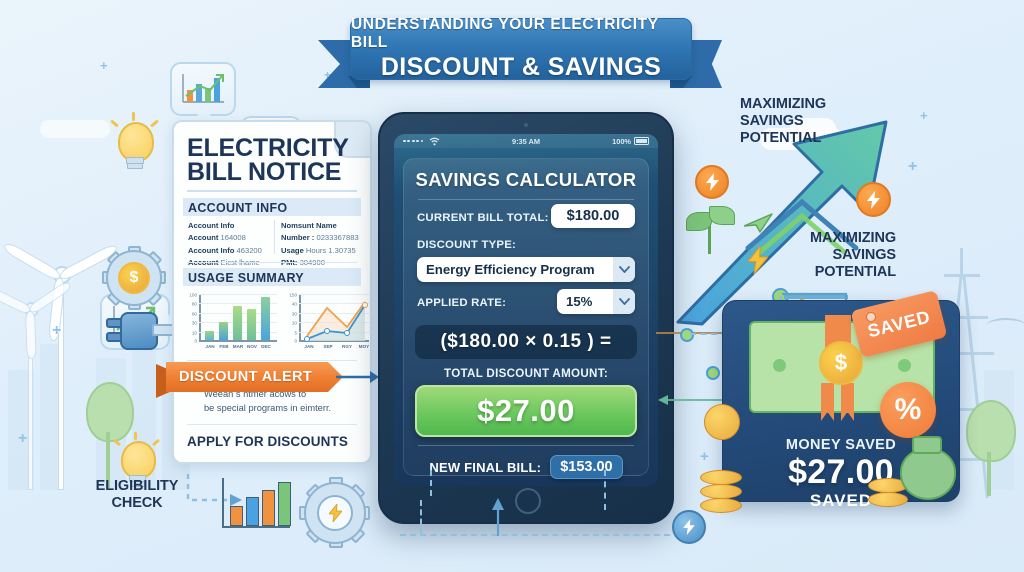 The height and width of the screenshot is (572, 1024). Describe the element at coordinates (278, 321) in the screenshot. I see `usage-charts: 100 80 60 30 10 0 JAN FEB MAR NOV DEC` at that location.